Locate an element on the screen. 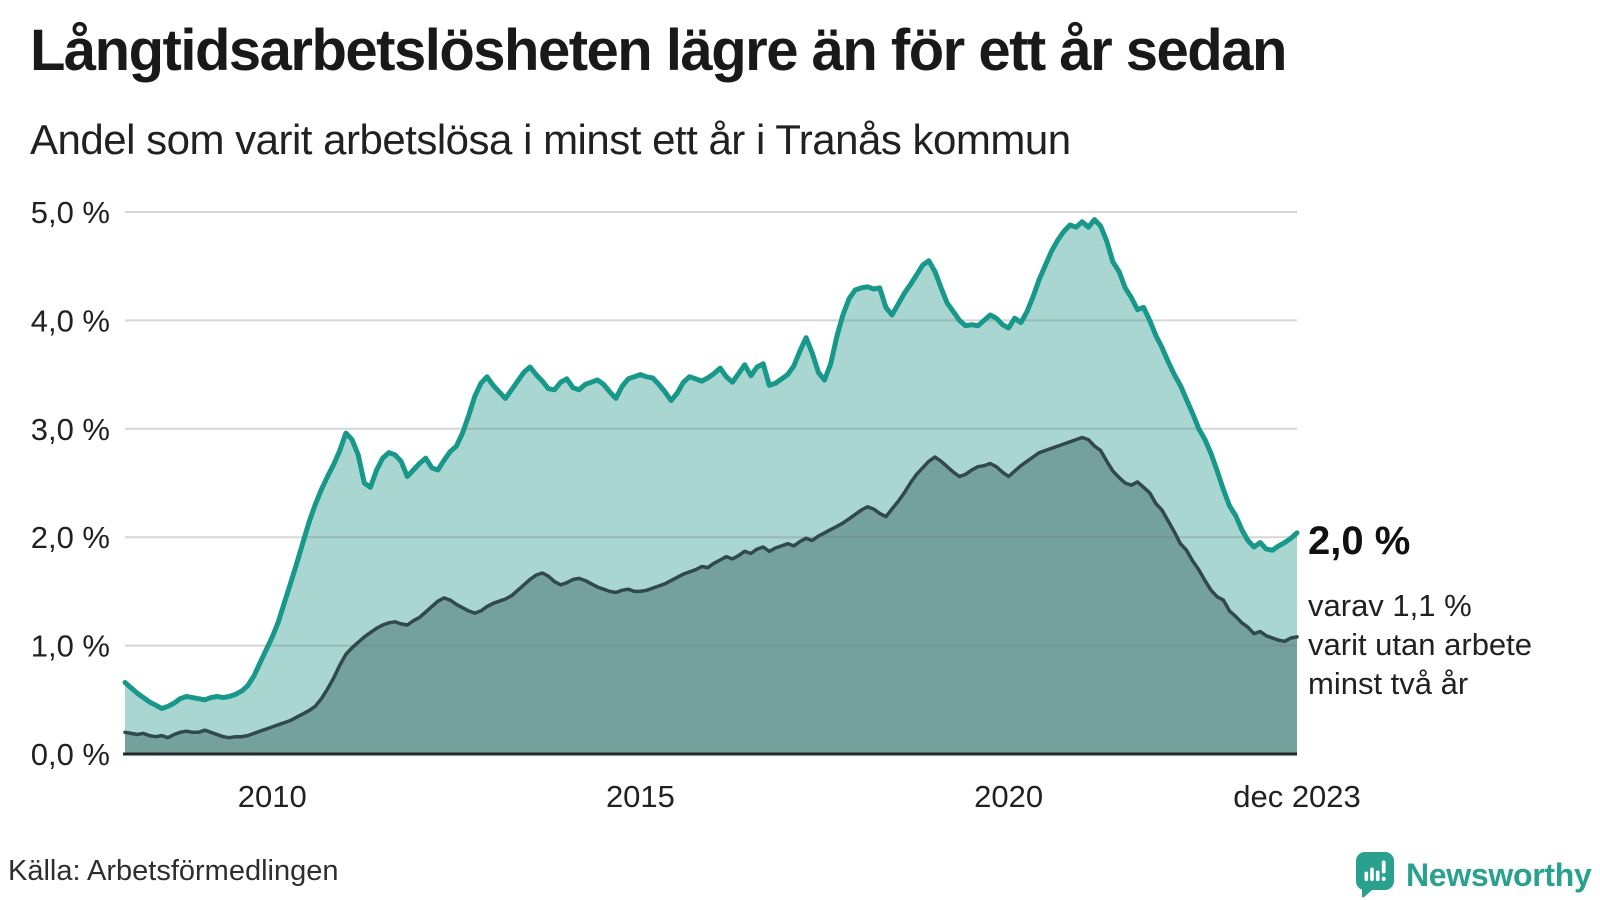  end-note-line: varav 1,1 % is located at coordinates (1390, 605).